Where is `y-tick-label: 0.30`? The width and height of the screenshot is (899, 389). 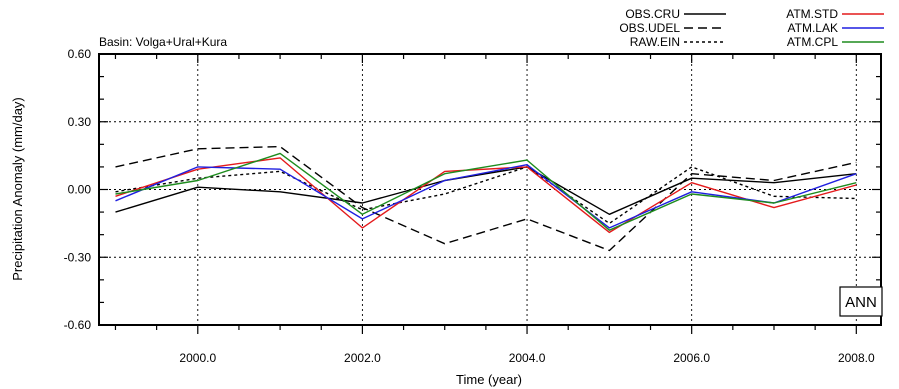
y-tick-label: 0.30 is located at coordinates (80, 122).